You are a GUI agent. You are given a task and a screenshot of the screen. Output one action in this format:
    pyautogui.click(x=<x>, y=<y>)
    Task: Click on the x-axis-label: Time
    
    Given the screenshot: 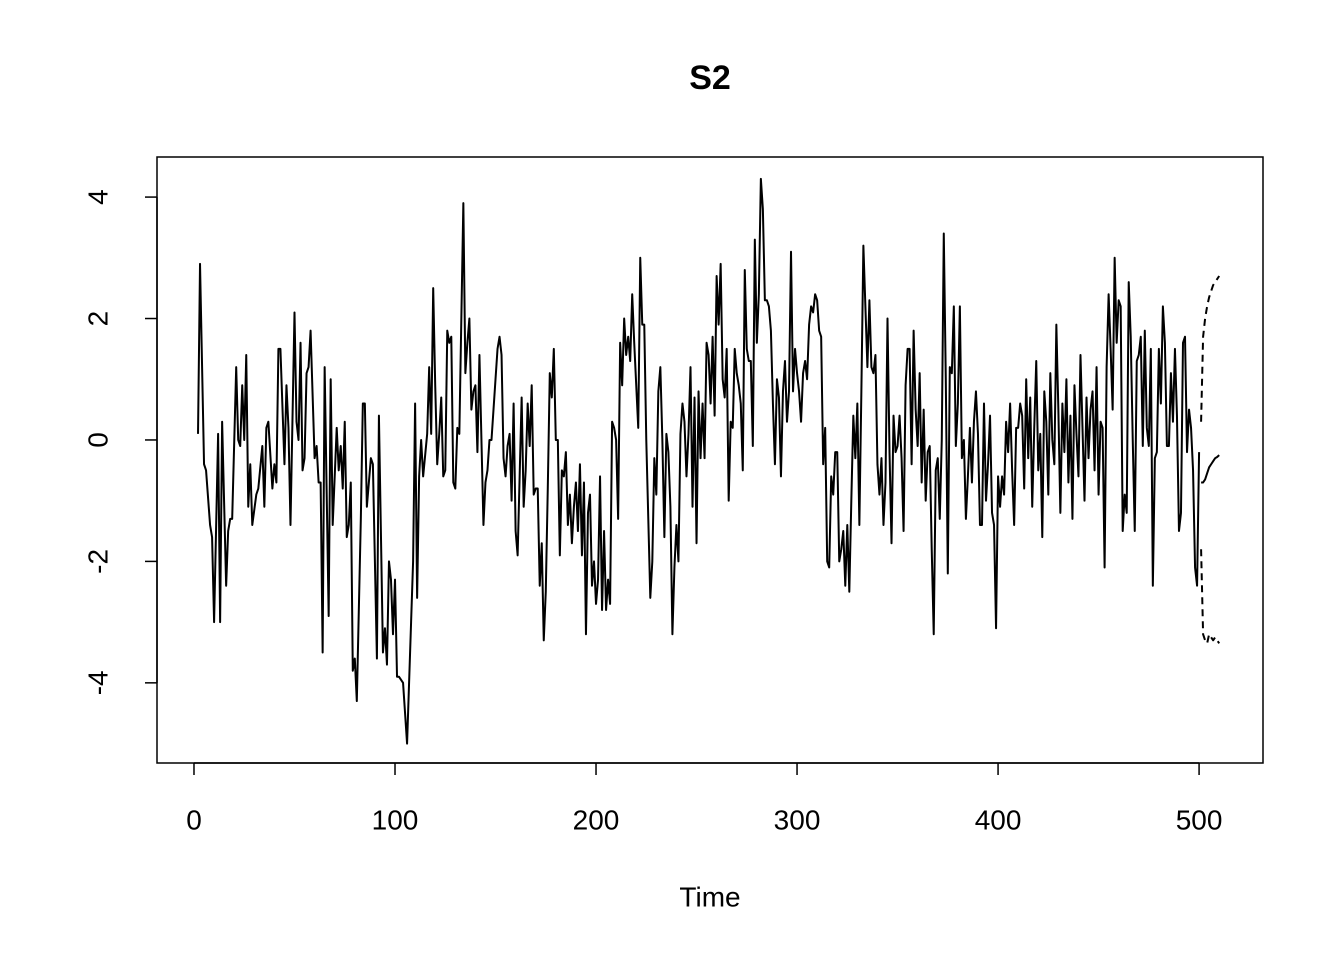 What is the action you would take?
    pyautogui.click(x=709, y=896)
    